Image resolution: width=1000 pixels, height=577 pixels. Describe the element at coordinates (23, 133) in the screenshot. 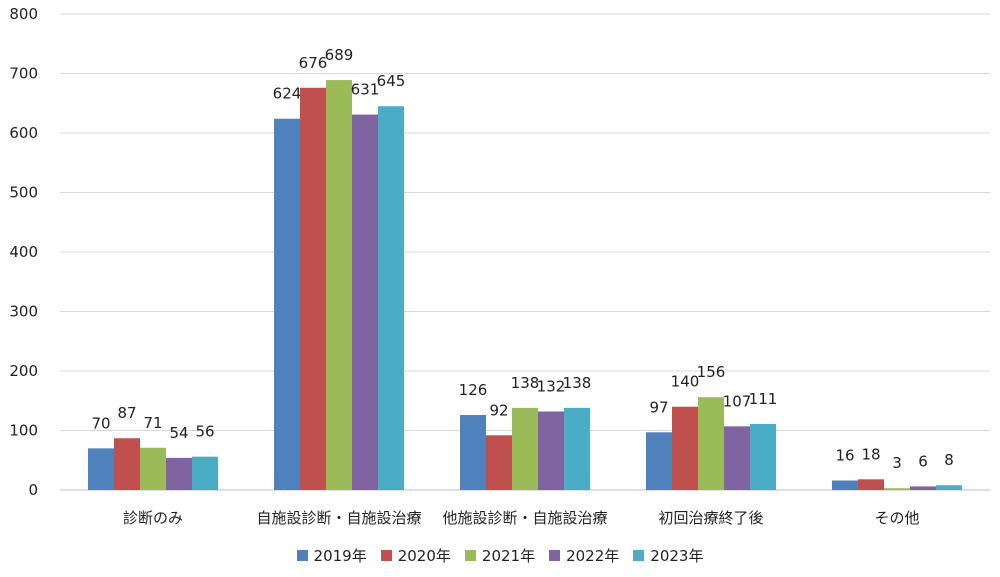

I see `y-tick-label: 600` at that location.